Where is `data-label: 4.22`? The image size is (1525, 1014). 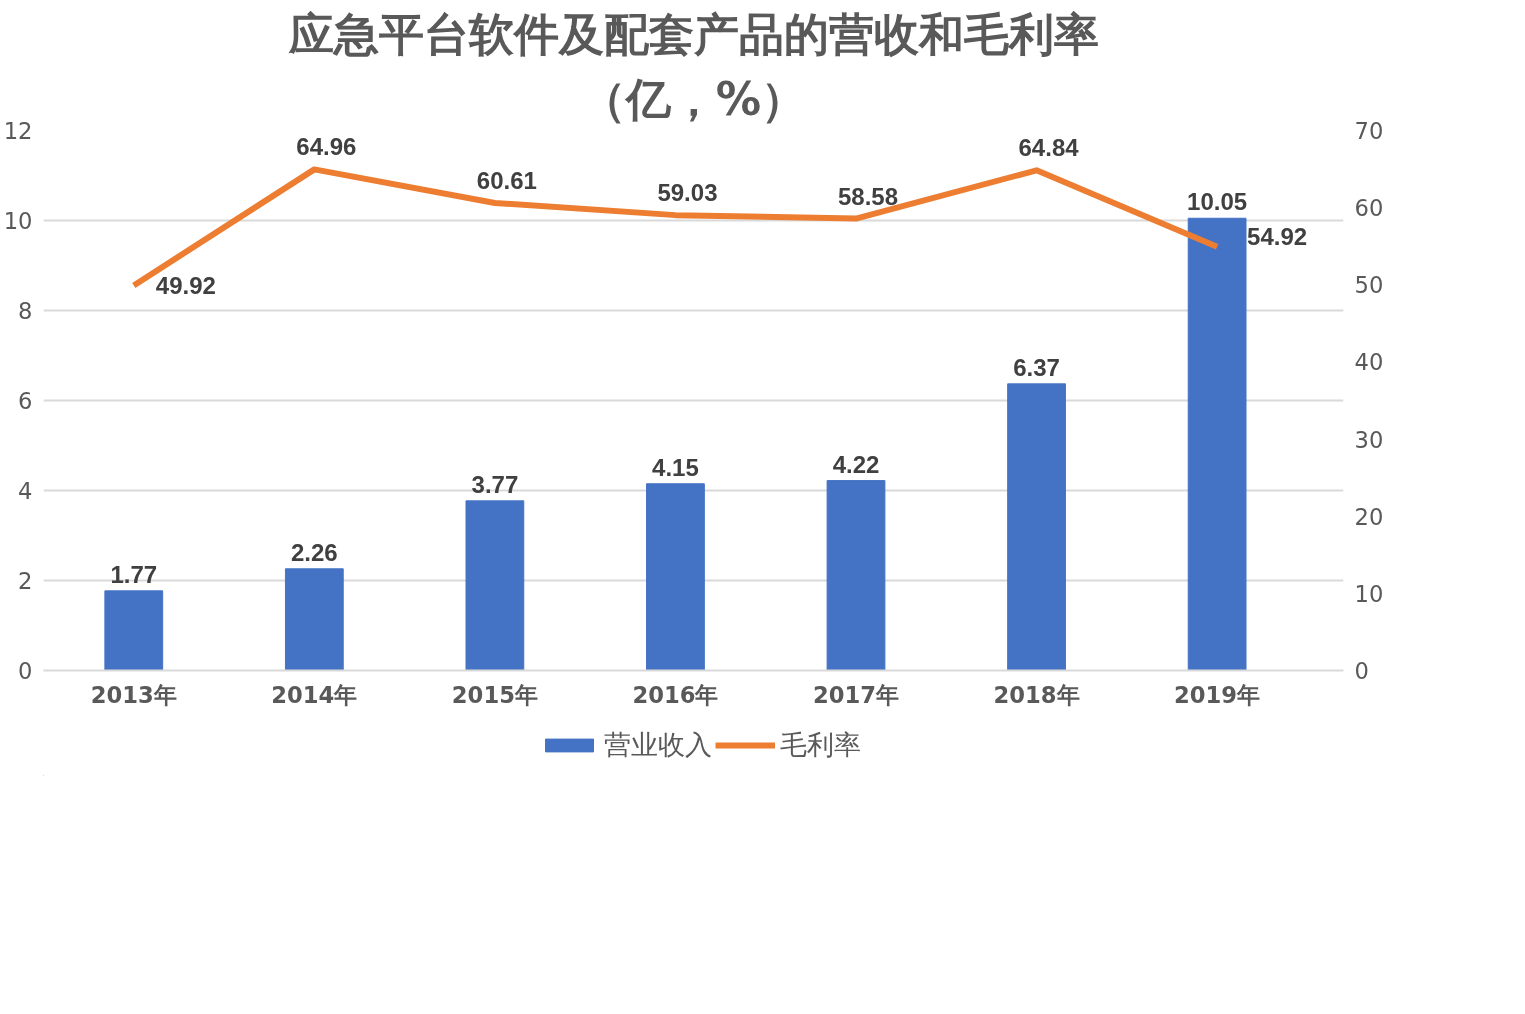 data-label: 4.22 is located at coordinates (856, 464).